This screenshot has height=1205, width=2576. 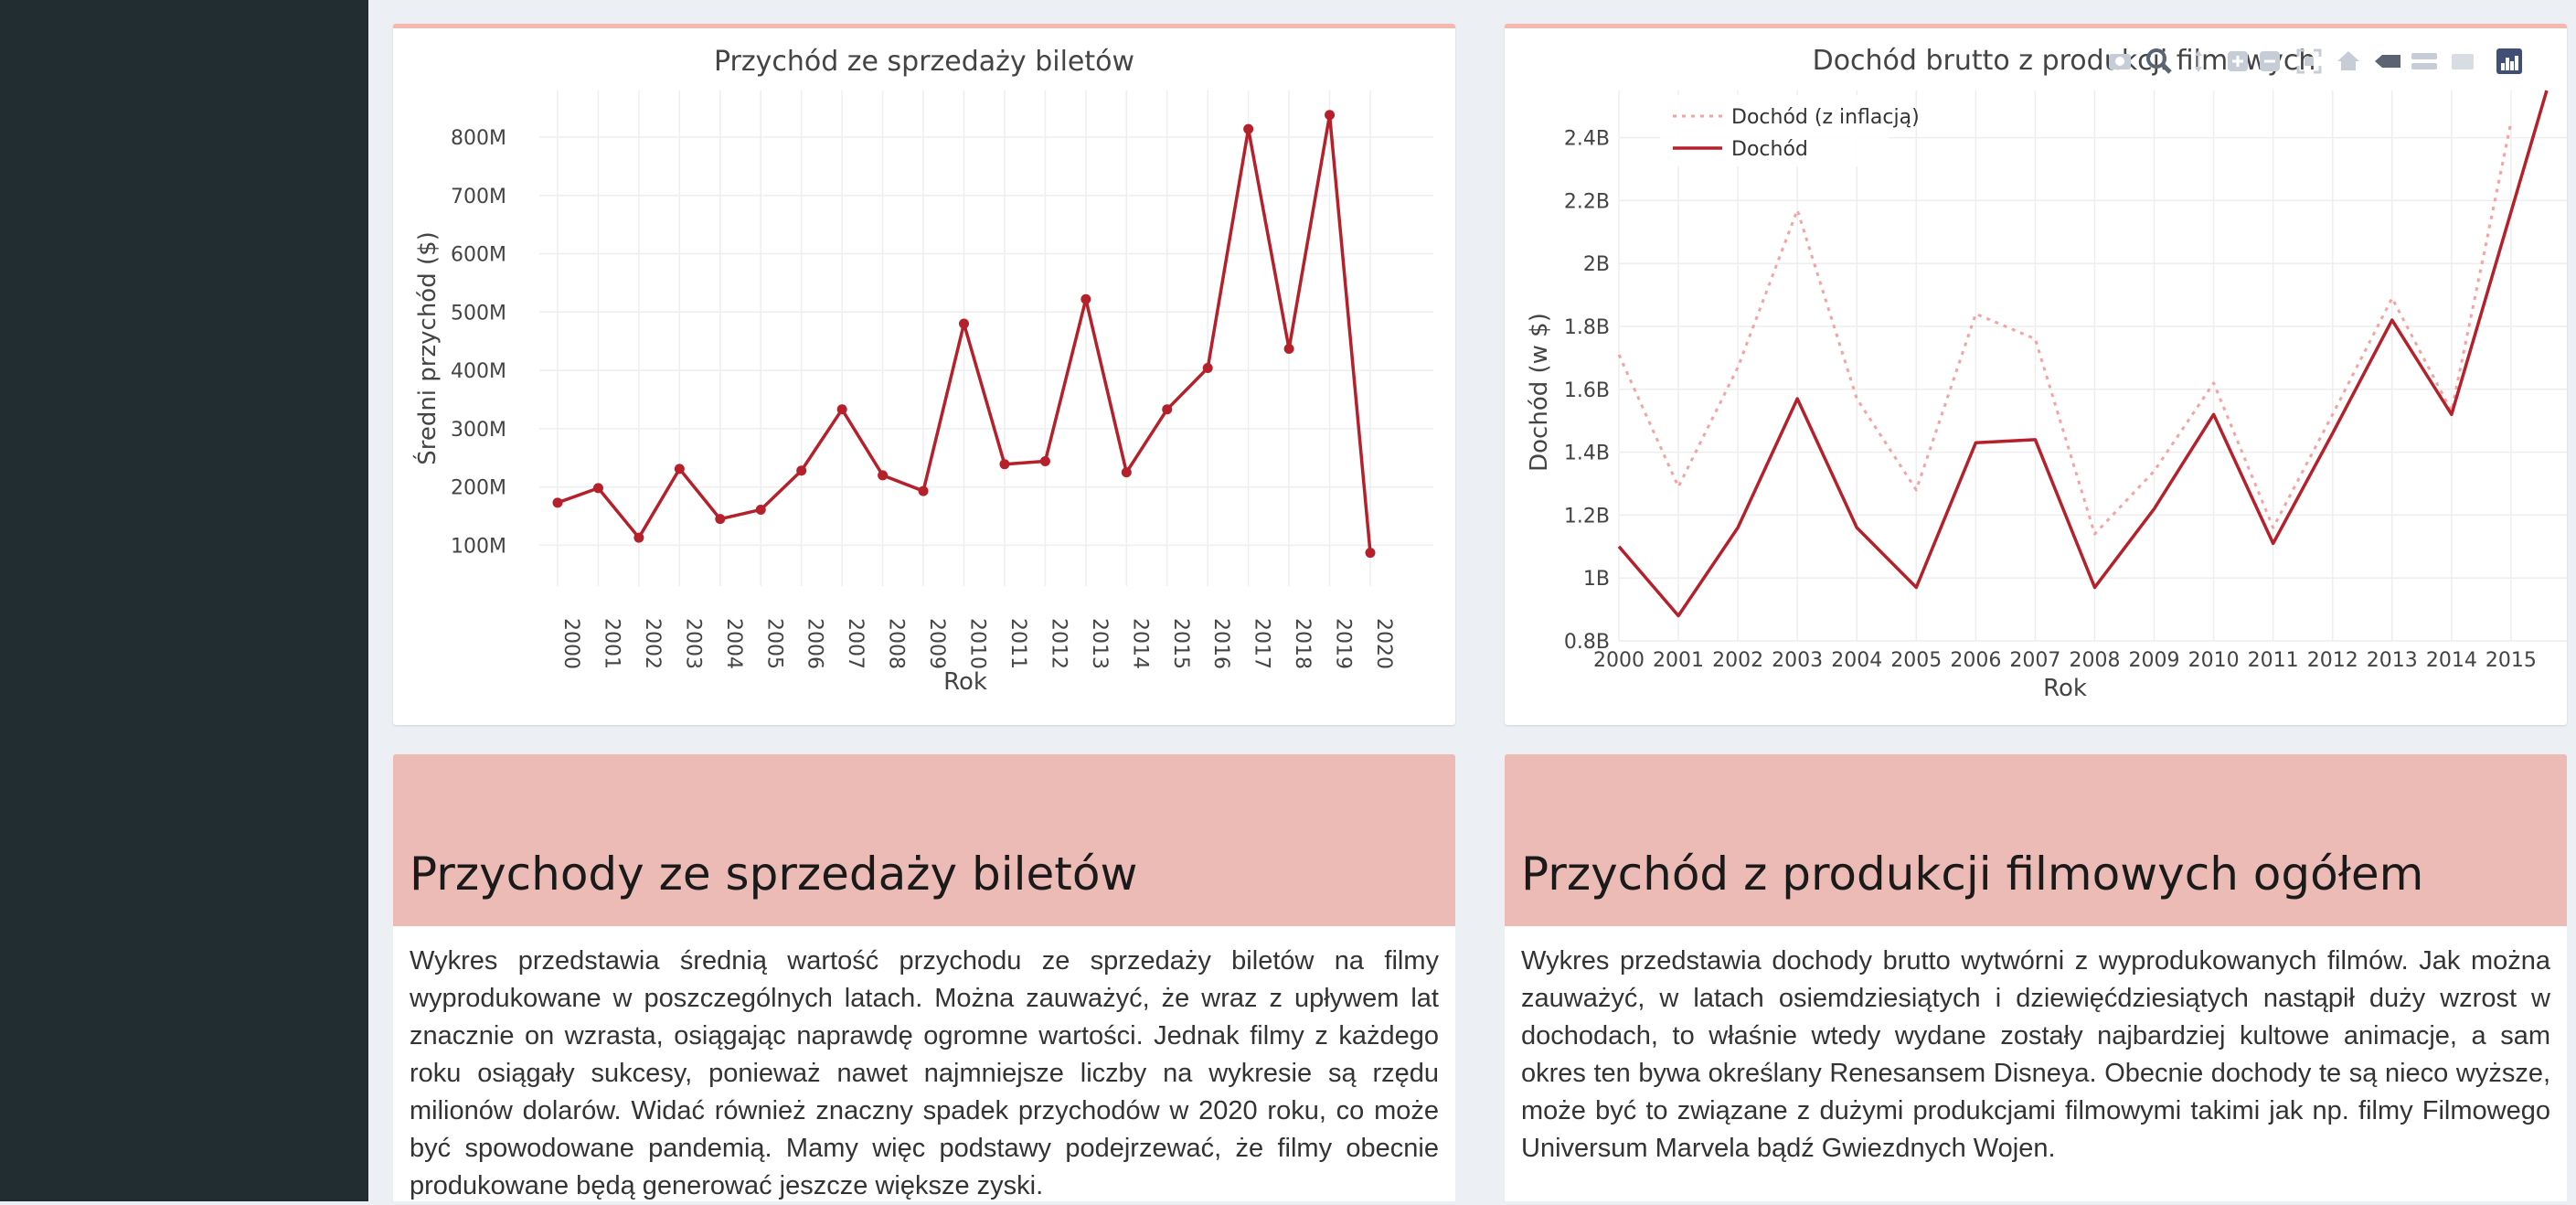 What do you see at coordinates (1825, 118) in the screenshot?
I see `legend-label: Dochód (z inflacją)` at bounding box center [1825, 118].